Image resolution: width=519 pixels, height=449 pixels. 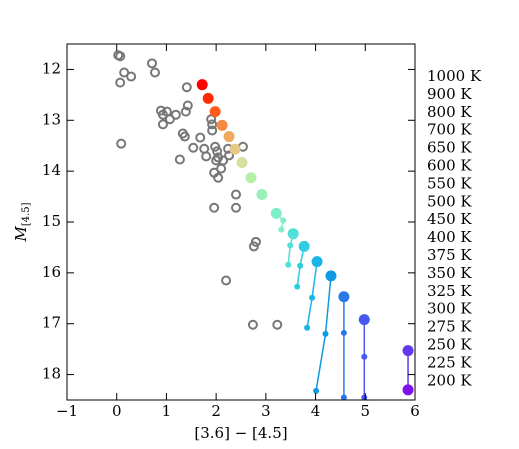 What do you see at coordinates (449, 219) in the screenshot?
I see `legend-label: 450 K` at bounding box center [449, 219].